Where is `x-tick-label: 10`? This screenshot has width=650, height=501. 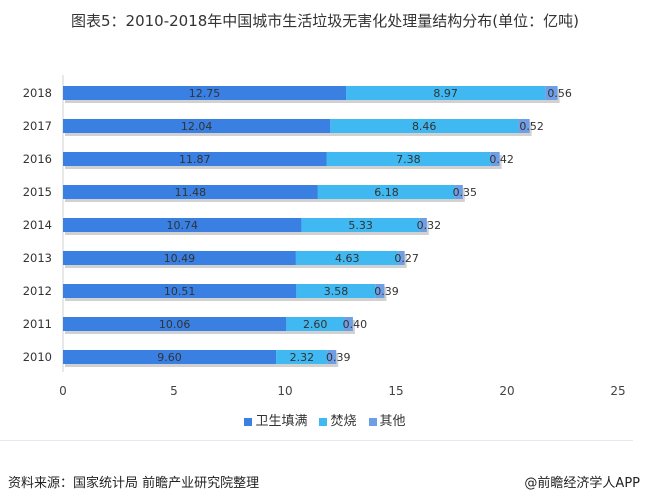
x-tick-label: 10 is located at coordinates (284, 391).